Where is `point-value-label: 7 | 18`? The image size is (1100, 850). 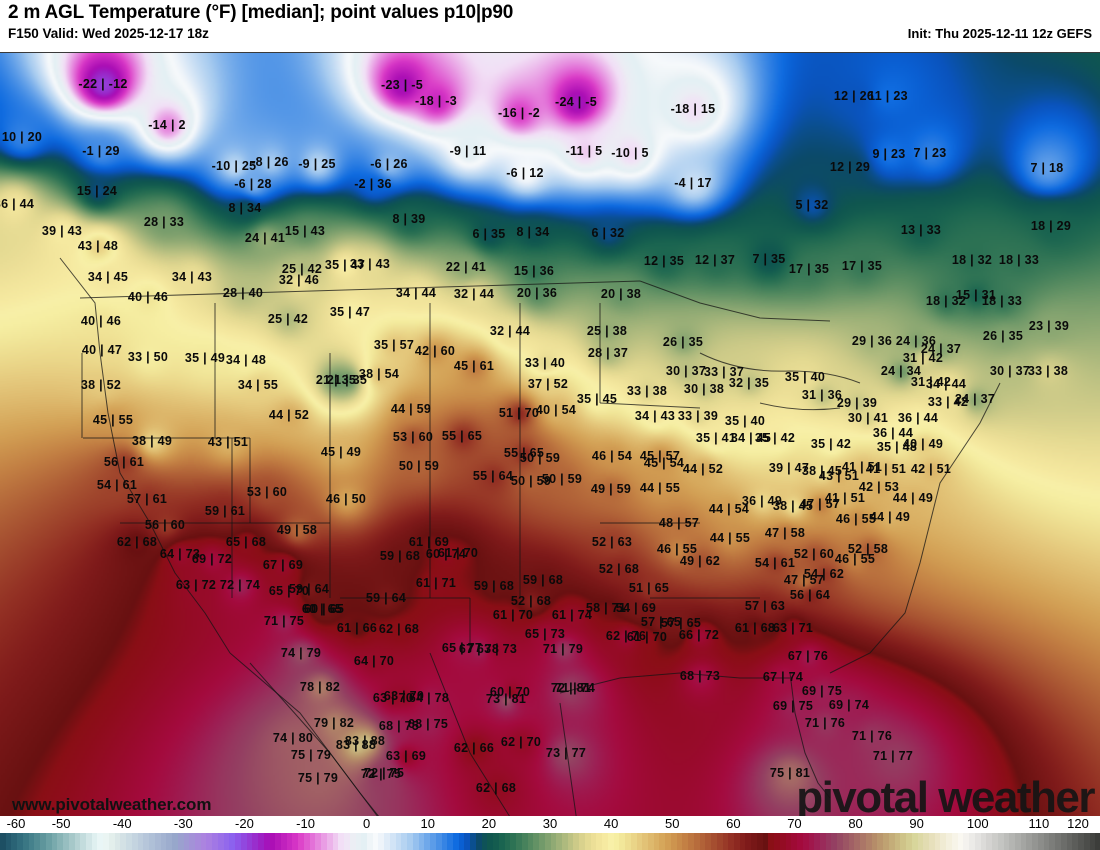 point-value-label: 7 | 18 is located at coordinates (1047, 168).